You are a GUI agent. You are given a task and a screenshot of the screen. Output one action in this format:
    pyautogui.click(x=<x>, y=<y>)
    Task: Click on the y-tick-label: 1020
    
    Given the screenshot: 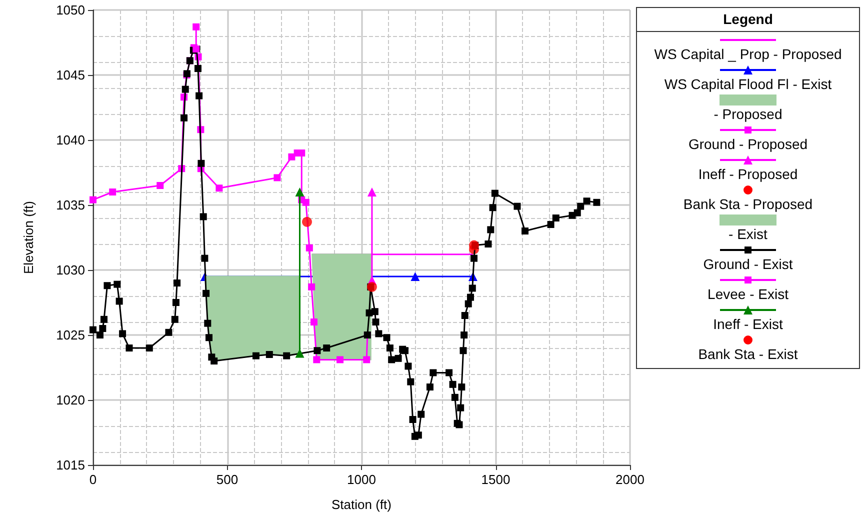 What is the action you would take?
    pyautogui.click(x=70, y=400)
    